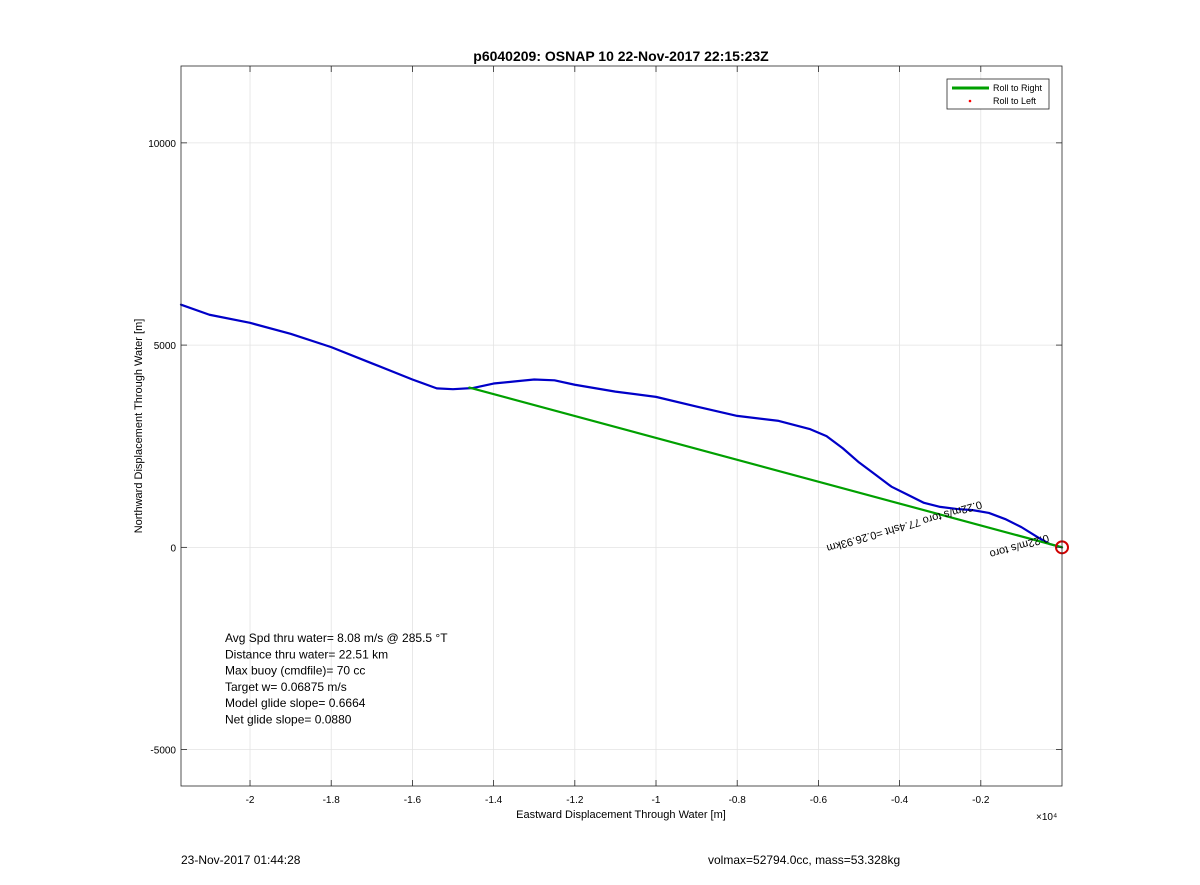 This screenshot has height=885, width=1200. Describe the element at coordinates (1015, 101) in the screenshot. I see `legend-label-roll-left: Roll to Left` at that location.